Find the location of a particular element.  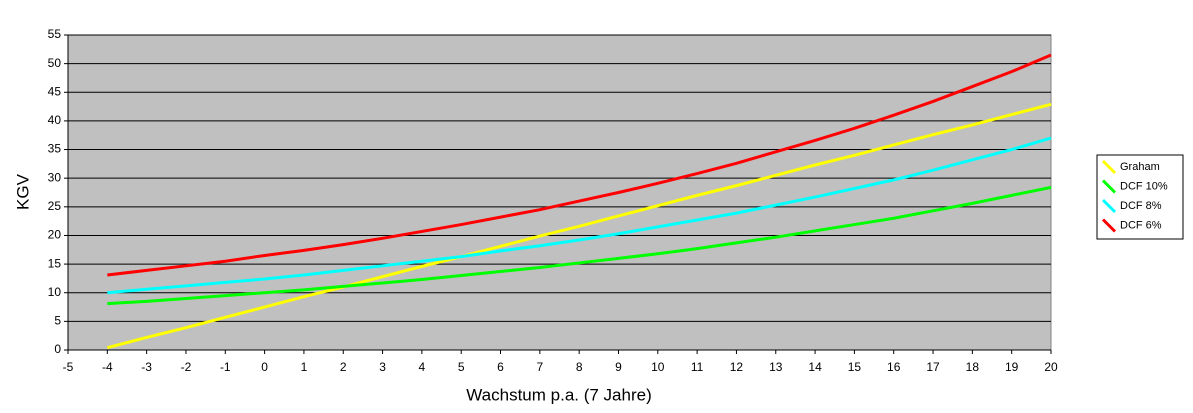

y-tick-label: 55 is located at coordinates (55, 34).